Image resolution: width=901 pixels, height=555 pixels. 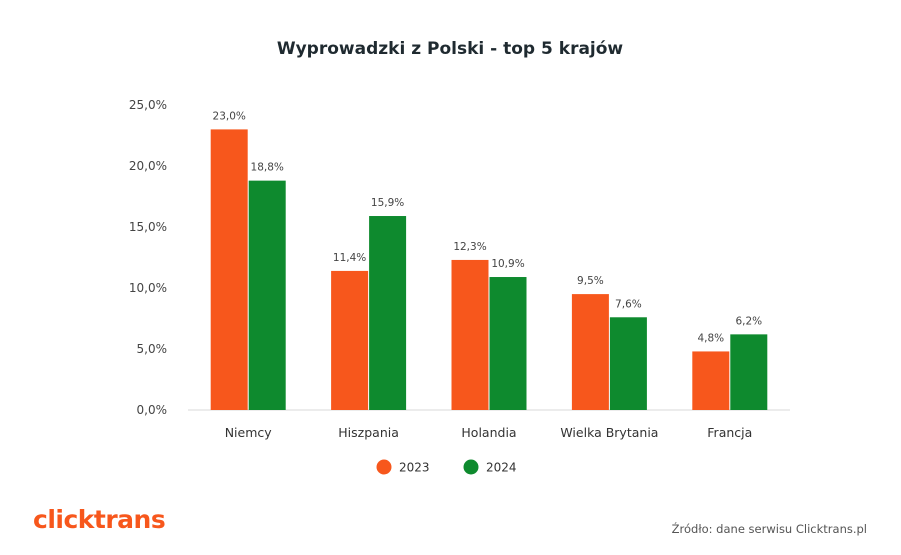 I want to click on bar-2024-hiszpania, so click(x=388, y=313).